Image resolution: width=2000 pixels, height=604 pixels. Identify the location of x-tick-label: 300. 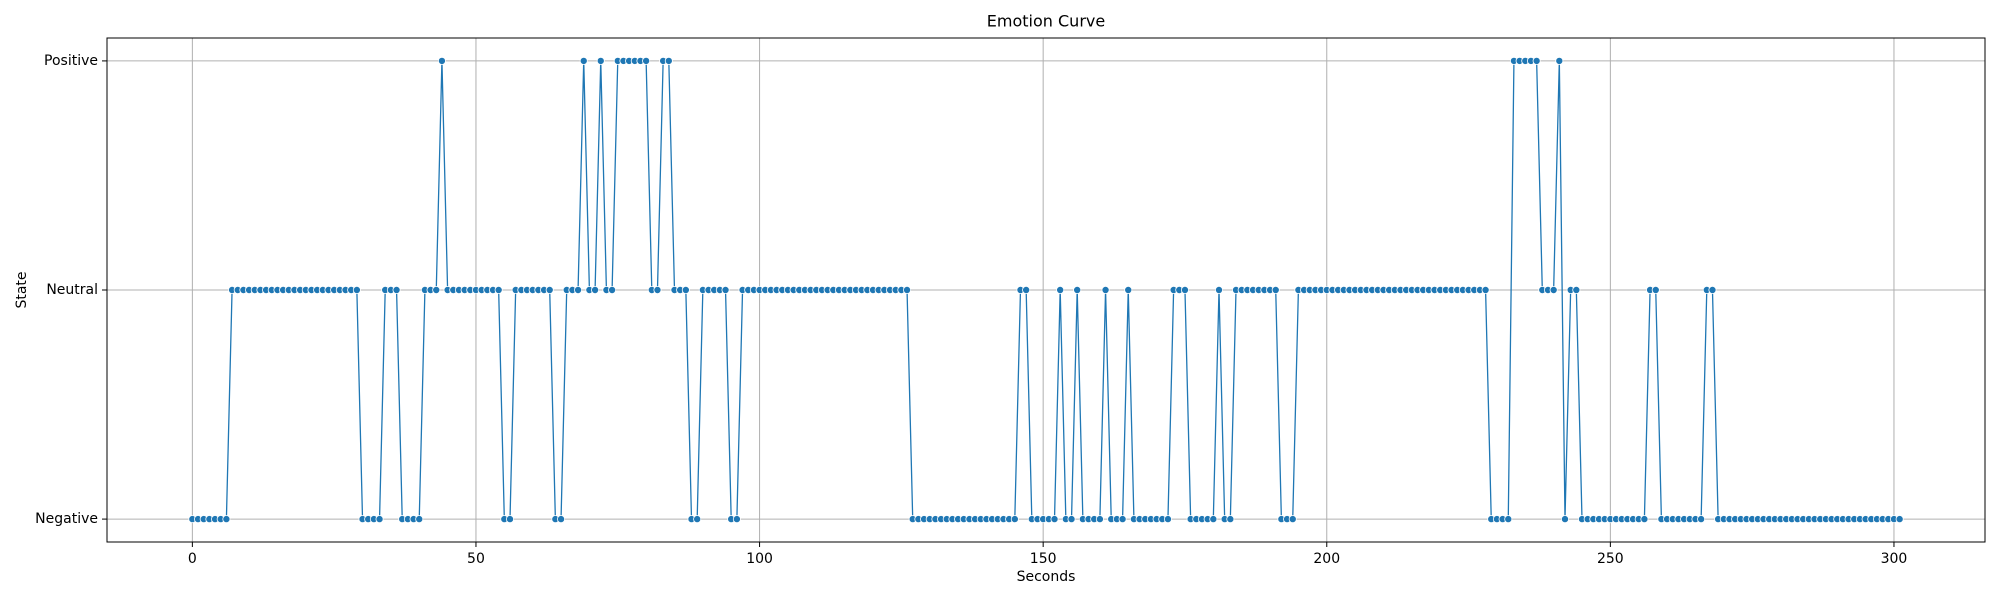
(1894, 559).